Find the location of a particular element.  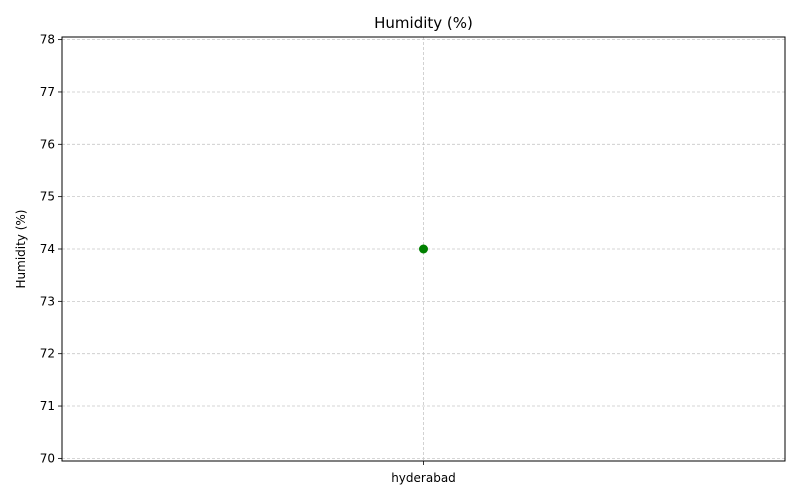

y-tick-label: 77 is located at coordinates (47, 92).